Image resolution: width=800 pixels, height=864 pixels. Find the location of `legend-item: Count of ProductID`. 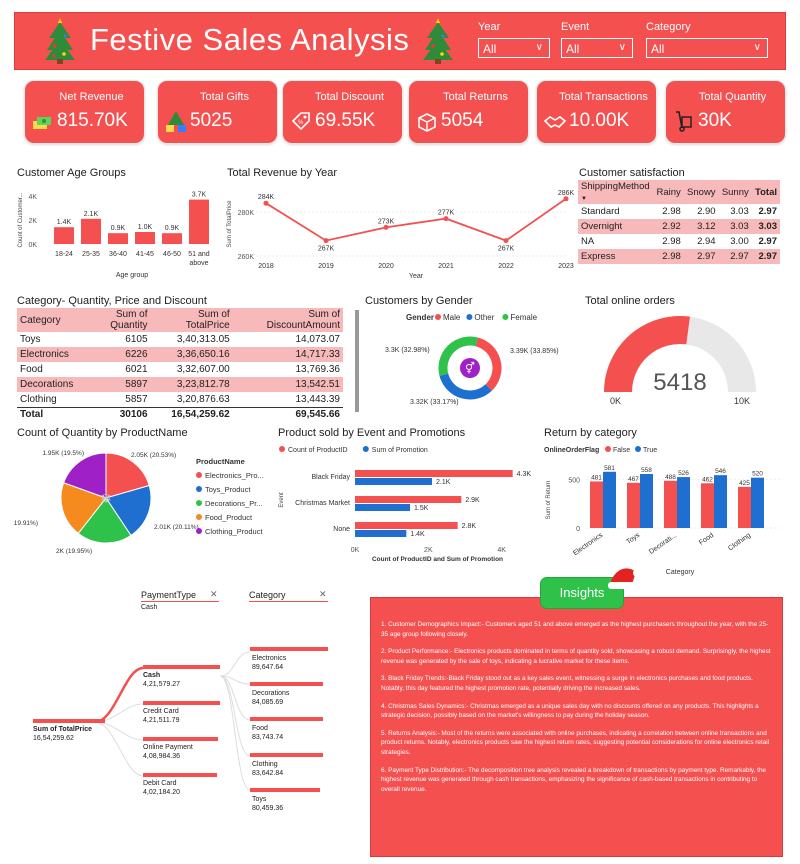

legend-item: Count of ProductID is located at coordinates (318, 450).